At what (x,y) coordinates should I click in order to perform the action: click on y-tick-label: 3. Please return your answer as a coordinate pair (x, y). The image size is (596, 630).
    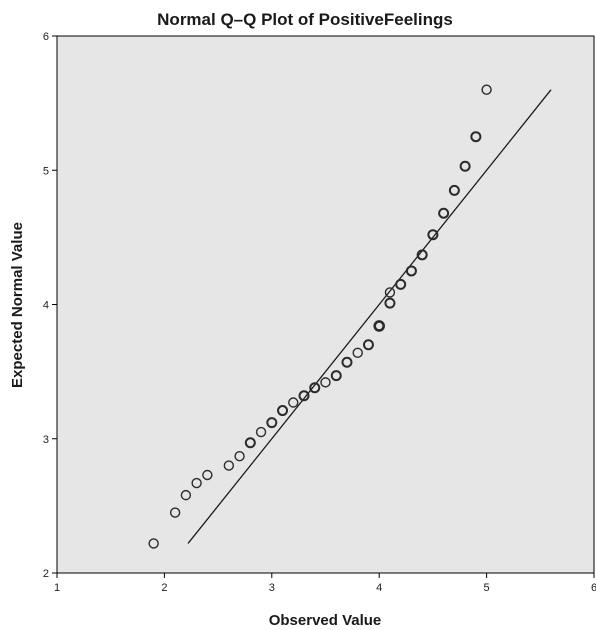
    Looking at the image, I should click on (46, 440).